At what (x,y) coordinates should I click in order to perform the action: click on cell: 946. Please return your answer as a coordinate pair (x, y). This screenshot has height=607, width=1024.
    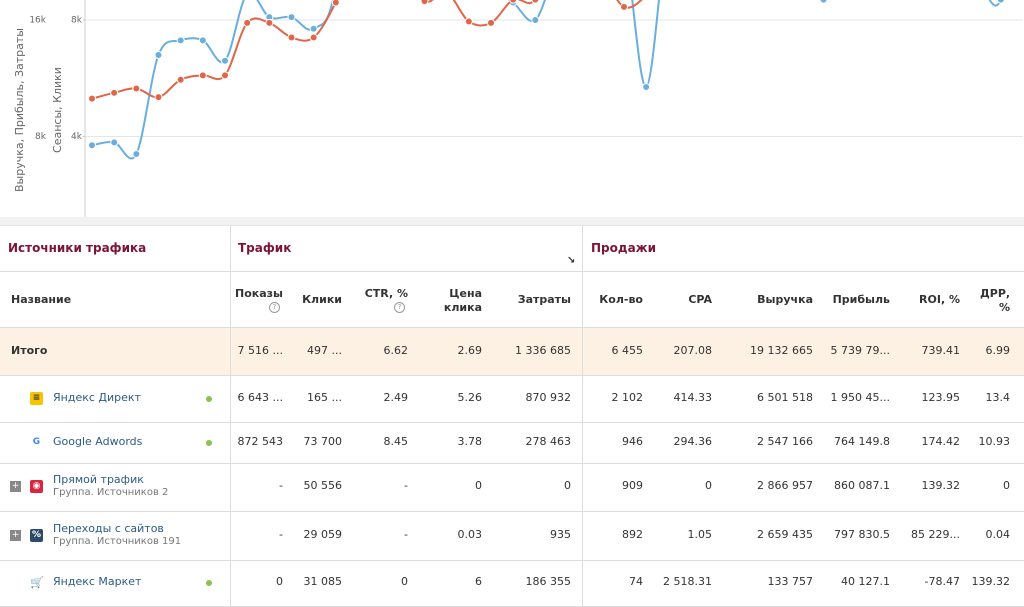
    Looking at the image, I should click on (632, 441).